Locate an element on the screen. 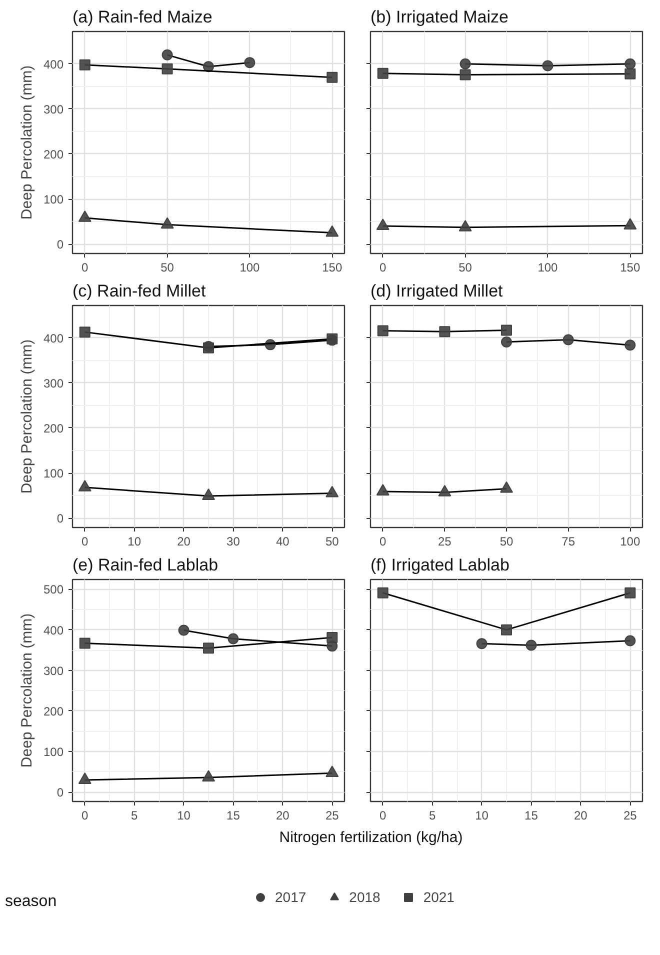  x-tick-label: 75 is located at coordinates (569, 541).